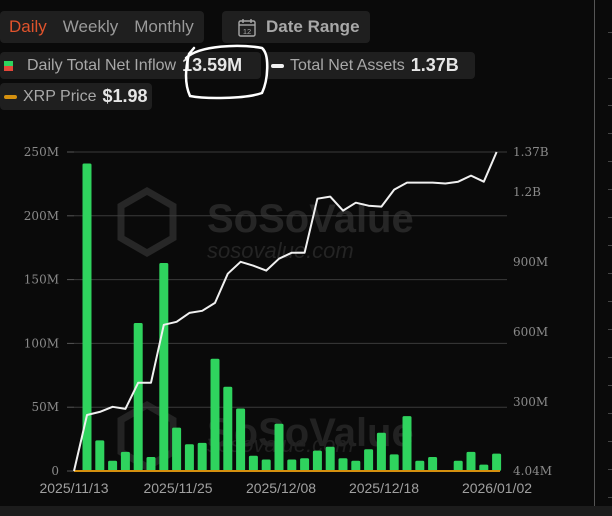  I want to click on legend-price: XRP Price $1.98, so click(76, 96).